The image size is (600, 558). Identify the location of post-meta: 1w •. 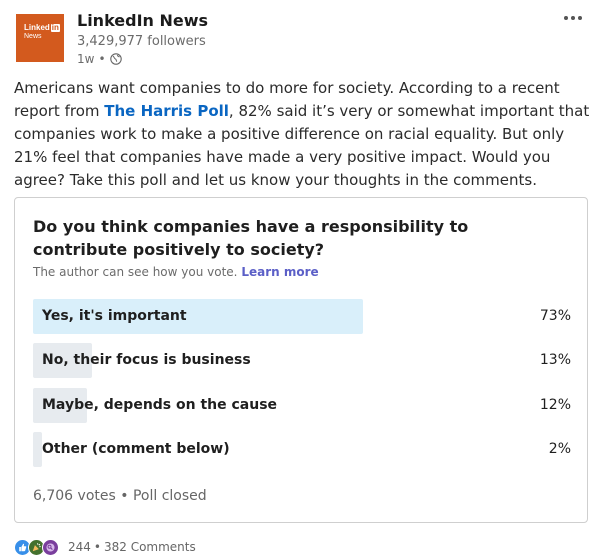
(99, 59).